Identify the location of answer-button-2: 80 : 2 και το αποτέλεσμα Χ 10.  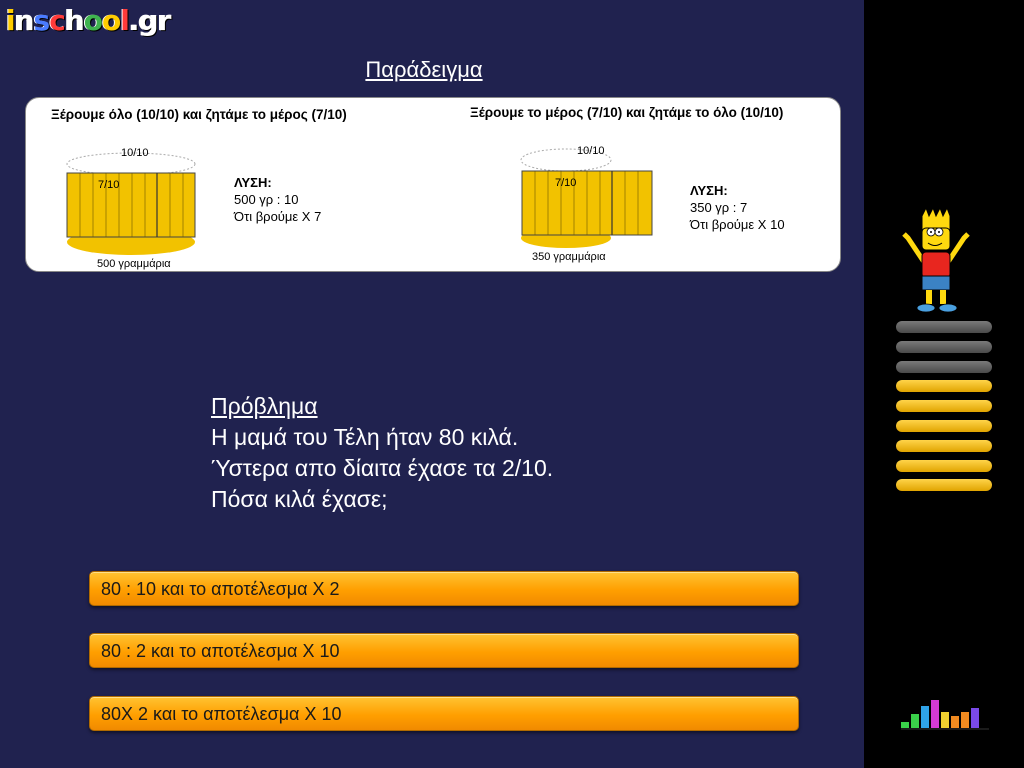
(444, 650).